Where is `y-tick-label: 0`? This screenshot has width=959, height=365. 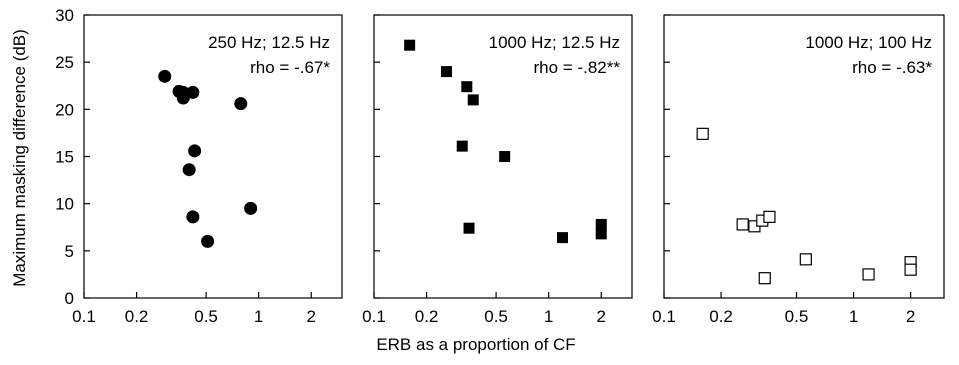 y-tick-label: 0 is located at coordinates (69, 298).